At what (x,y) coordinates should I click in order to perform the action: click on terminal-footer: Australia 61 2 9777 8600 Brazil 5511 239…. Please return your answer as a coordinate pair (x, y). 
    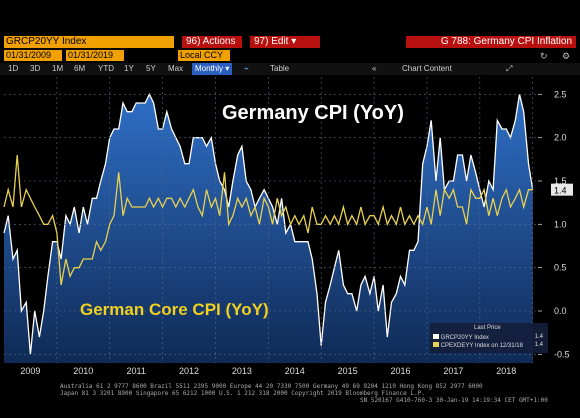
    Looking at the image, I should click on (290, 398).